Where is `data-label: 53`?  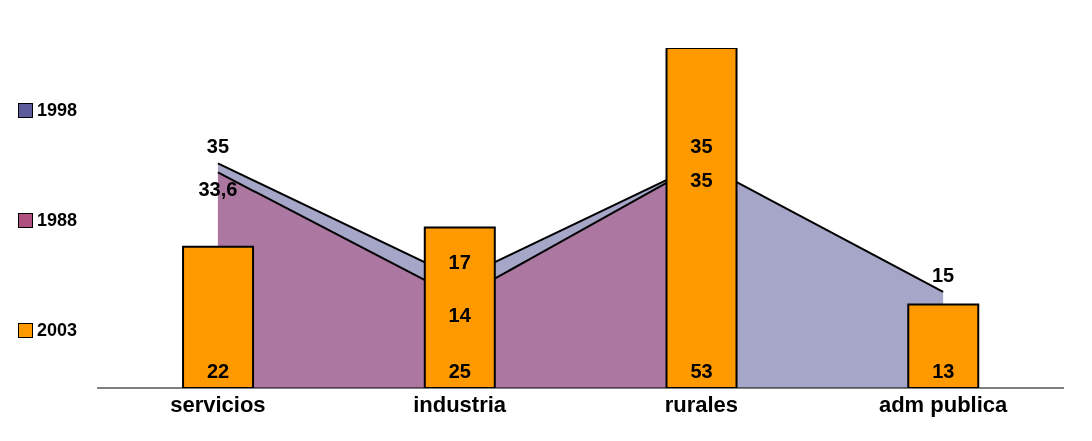
data-label: 53 is located at coordinates (701, 371).